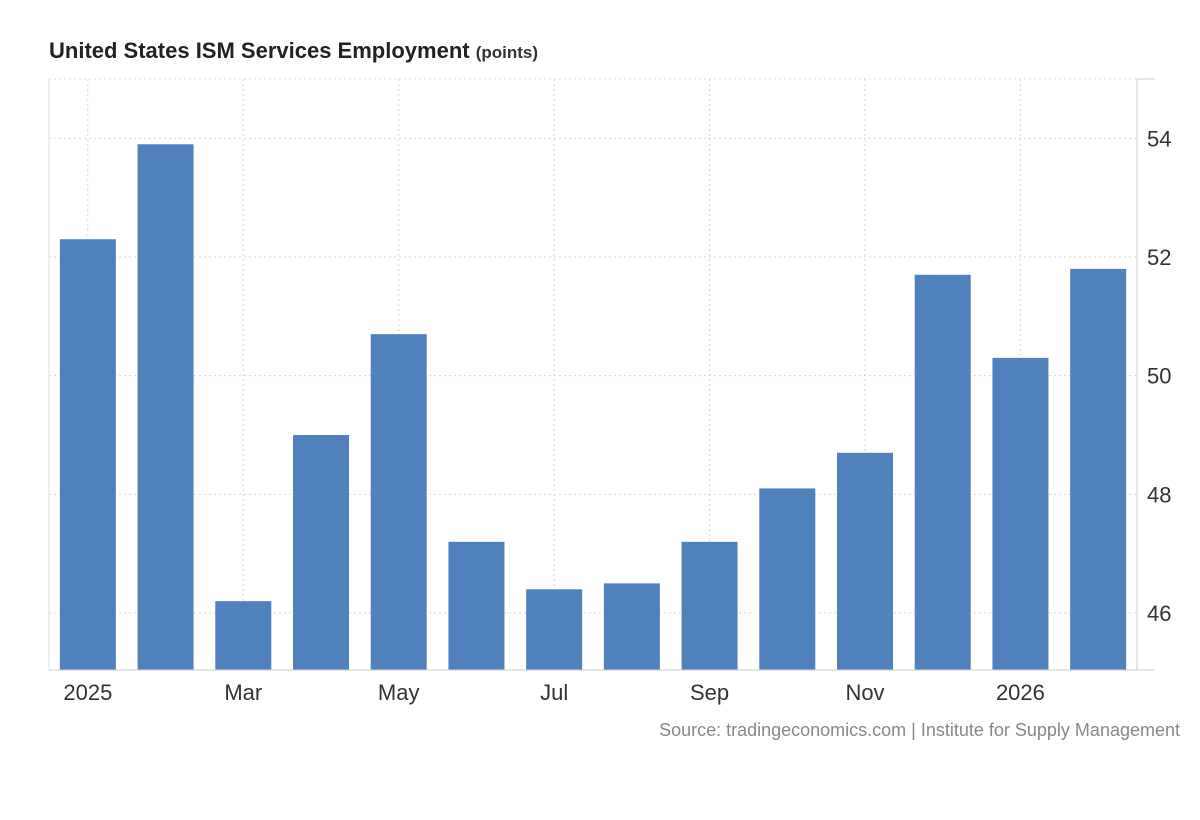  What do you see at coordinates (398, 502) in the screenshot?
I see `bar: May 2025: 50.7` at bounding box center [398, 502].